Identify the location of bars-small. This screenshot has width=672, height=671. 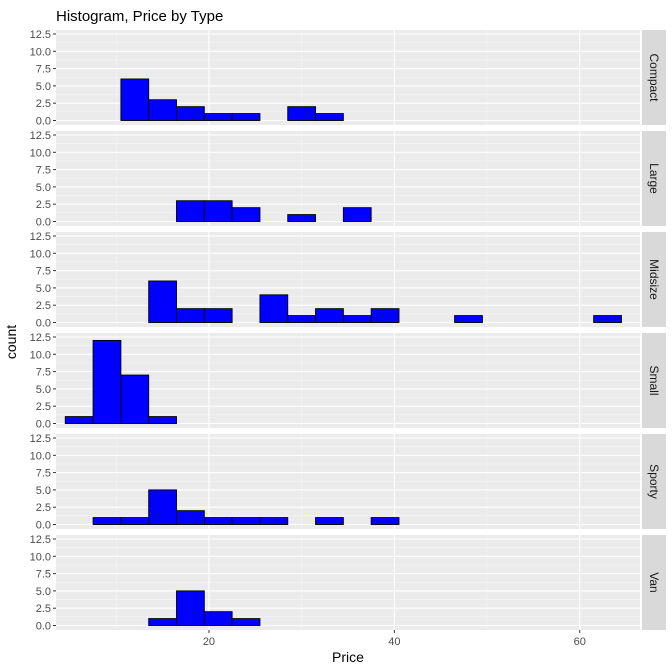
(120, 382).